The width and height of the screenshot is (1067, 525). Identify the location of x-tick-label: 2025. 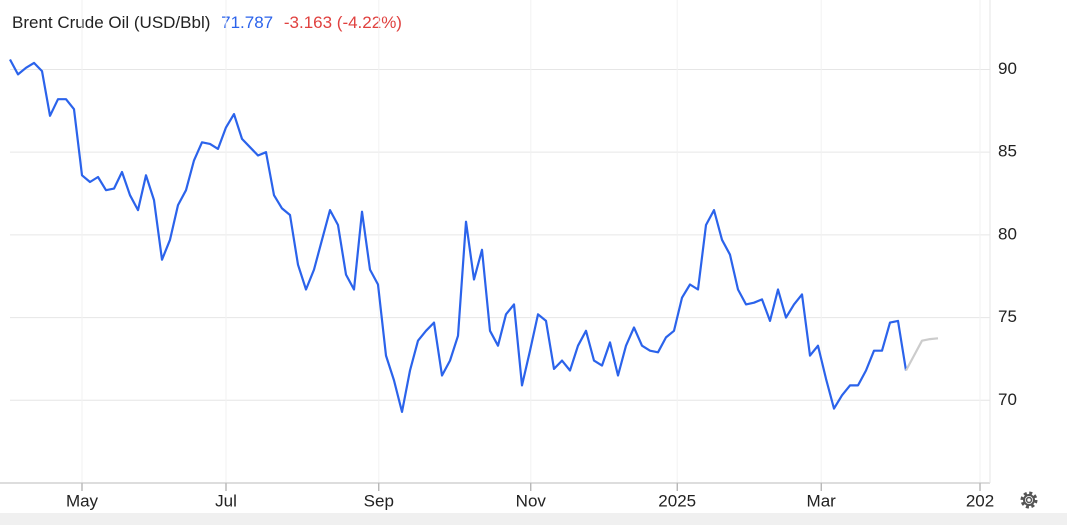
(677, 500).